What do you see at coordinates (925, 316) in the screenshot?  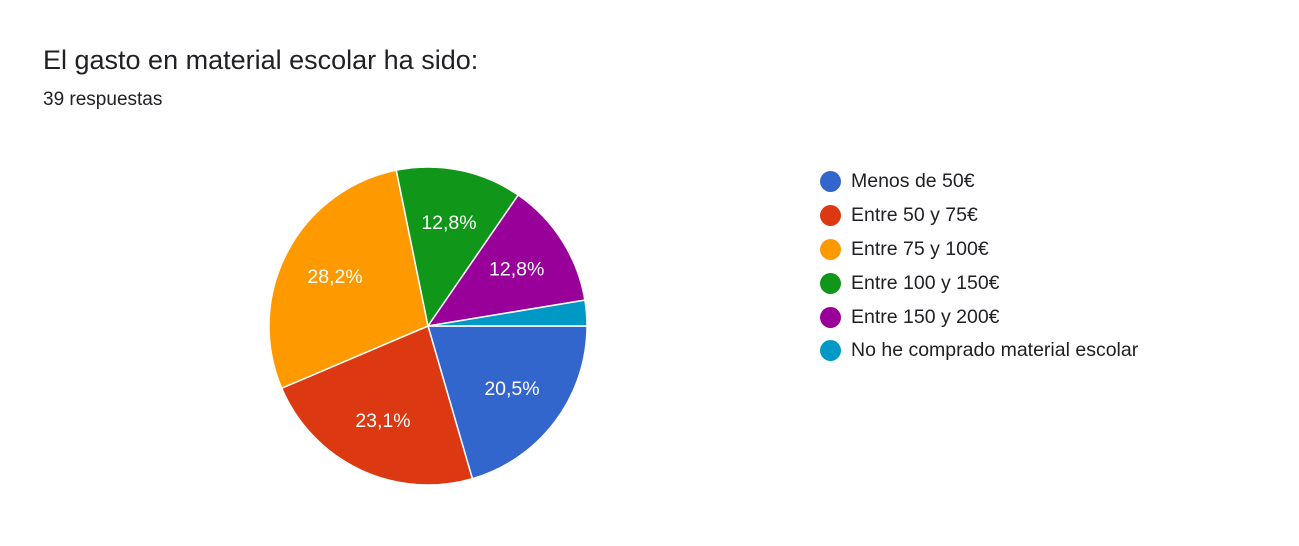 I see `legend-label: Entre 150 y 200€` at bounding box center [925, 316].